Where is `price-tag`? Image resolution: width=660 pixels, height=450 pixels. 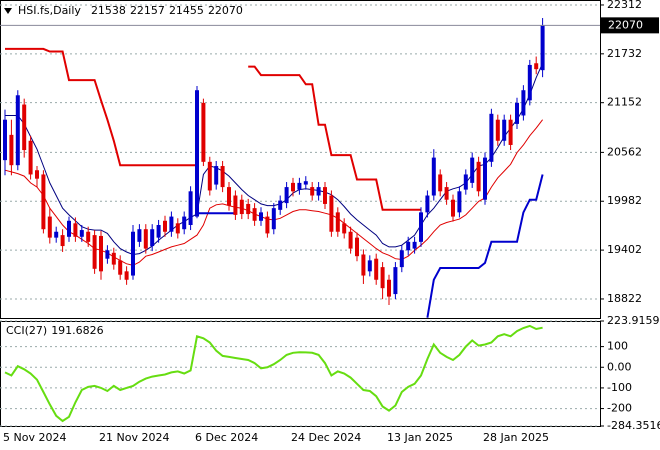
price-tag is located at coordinates (630, 25).